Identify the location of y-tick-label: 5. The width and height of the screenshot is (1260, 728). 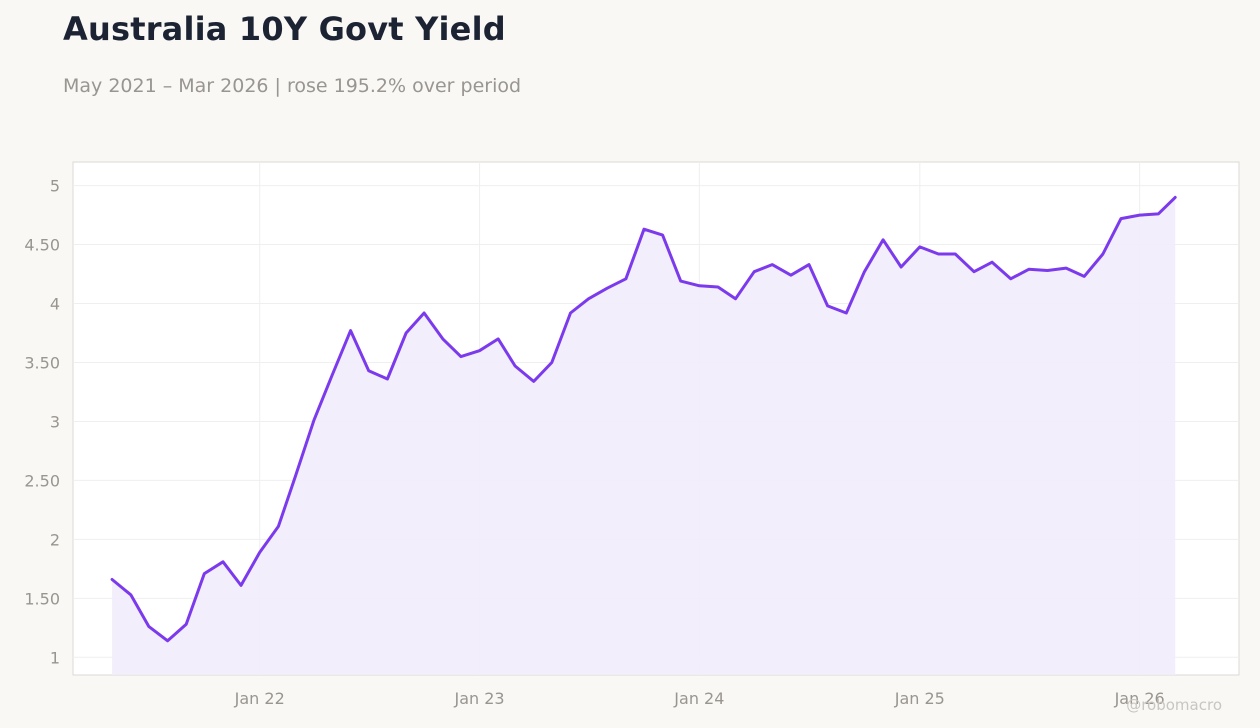
(55, 186).